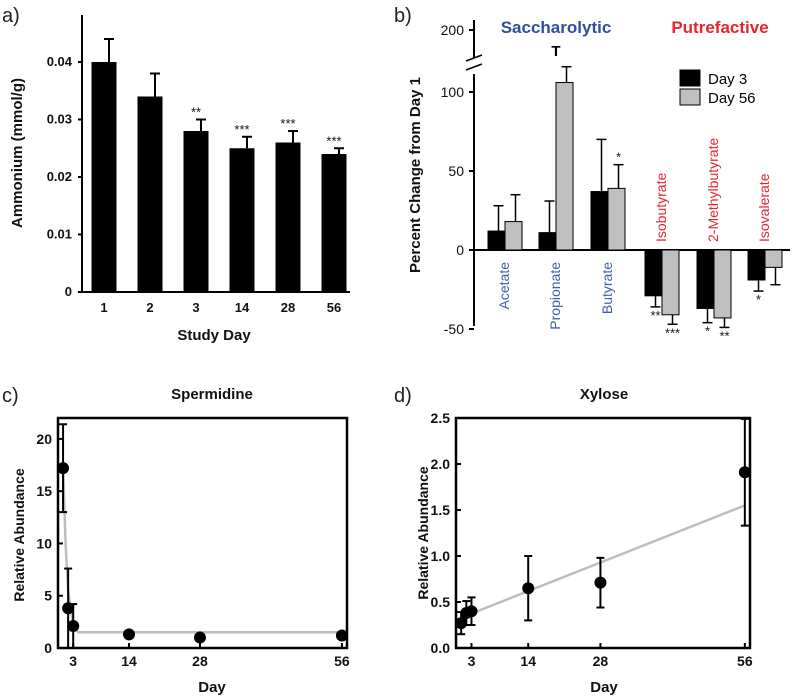 The width and height of the screenshot is (795, 698). I want to click on panel-d-y-tick-label: 1.5, so click(441, 510).